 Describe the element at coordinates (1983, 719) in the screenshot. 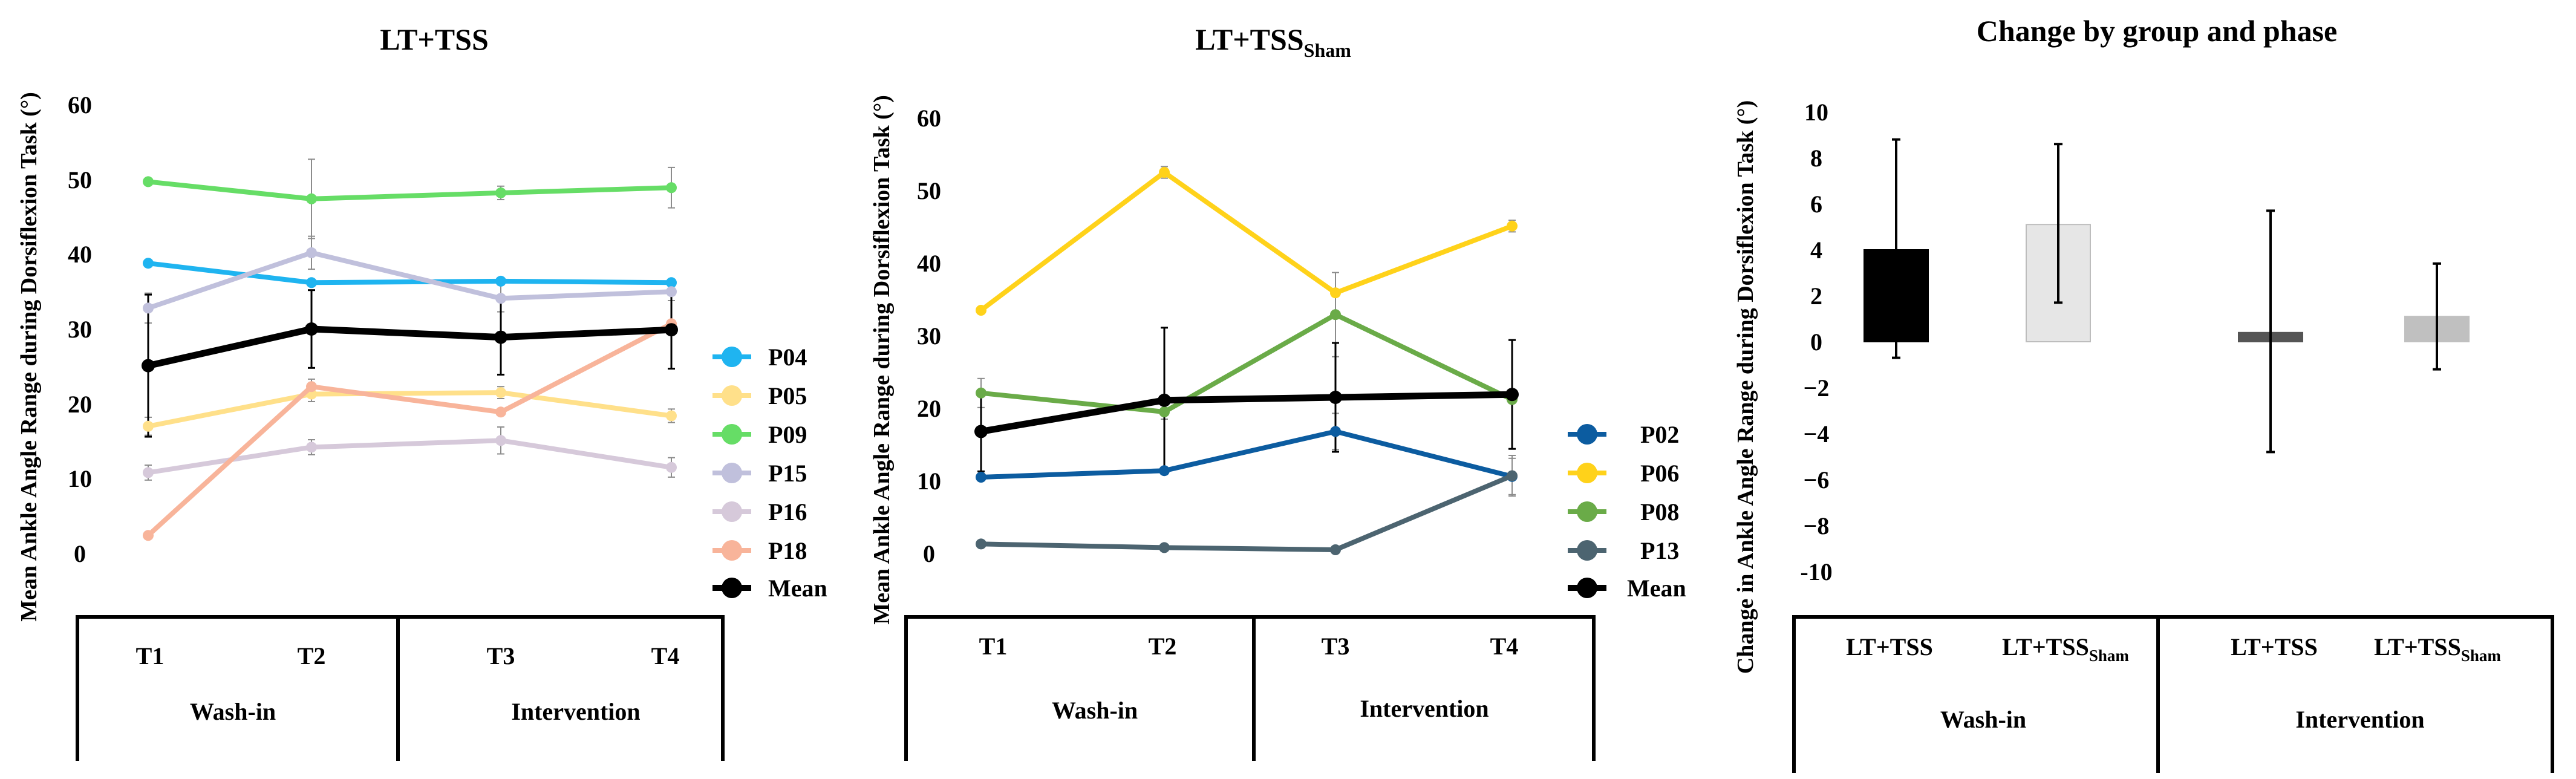

I see `panel3-group-label: Wash-in` at that location.